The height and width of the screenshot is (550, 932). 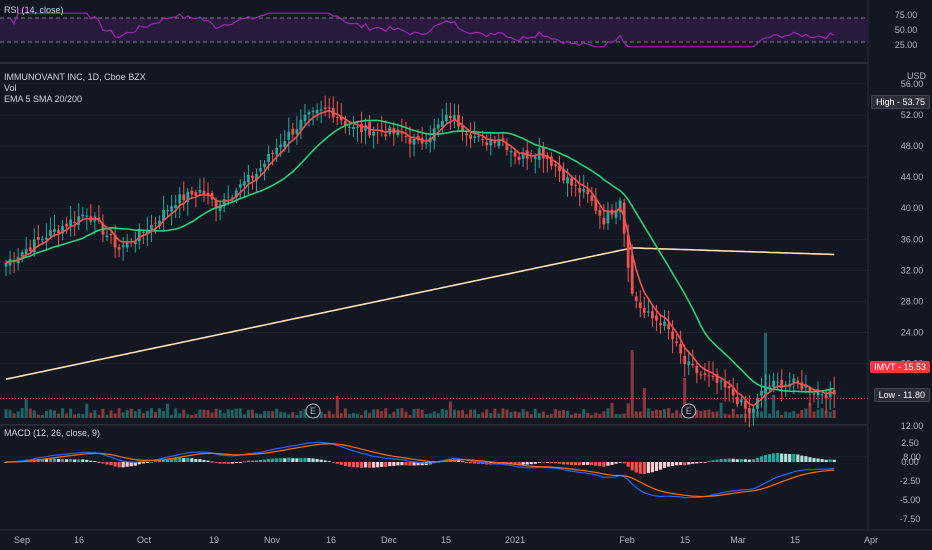 I want to click on high-tag-value: 53.75, so click(x=913, y=102).